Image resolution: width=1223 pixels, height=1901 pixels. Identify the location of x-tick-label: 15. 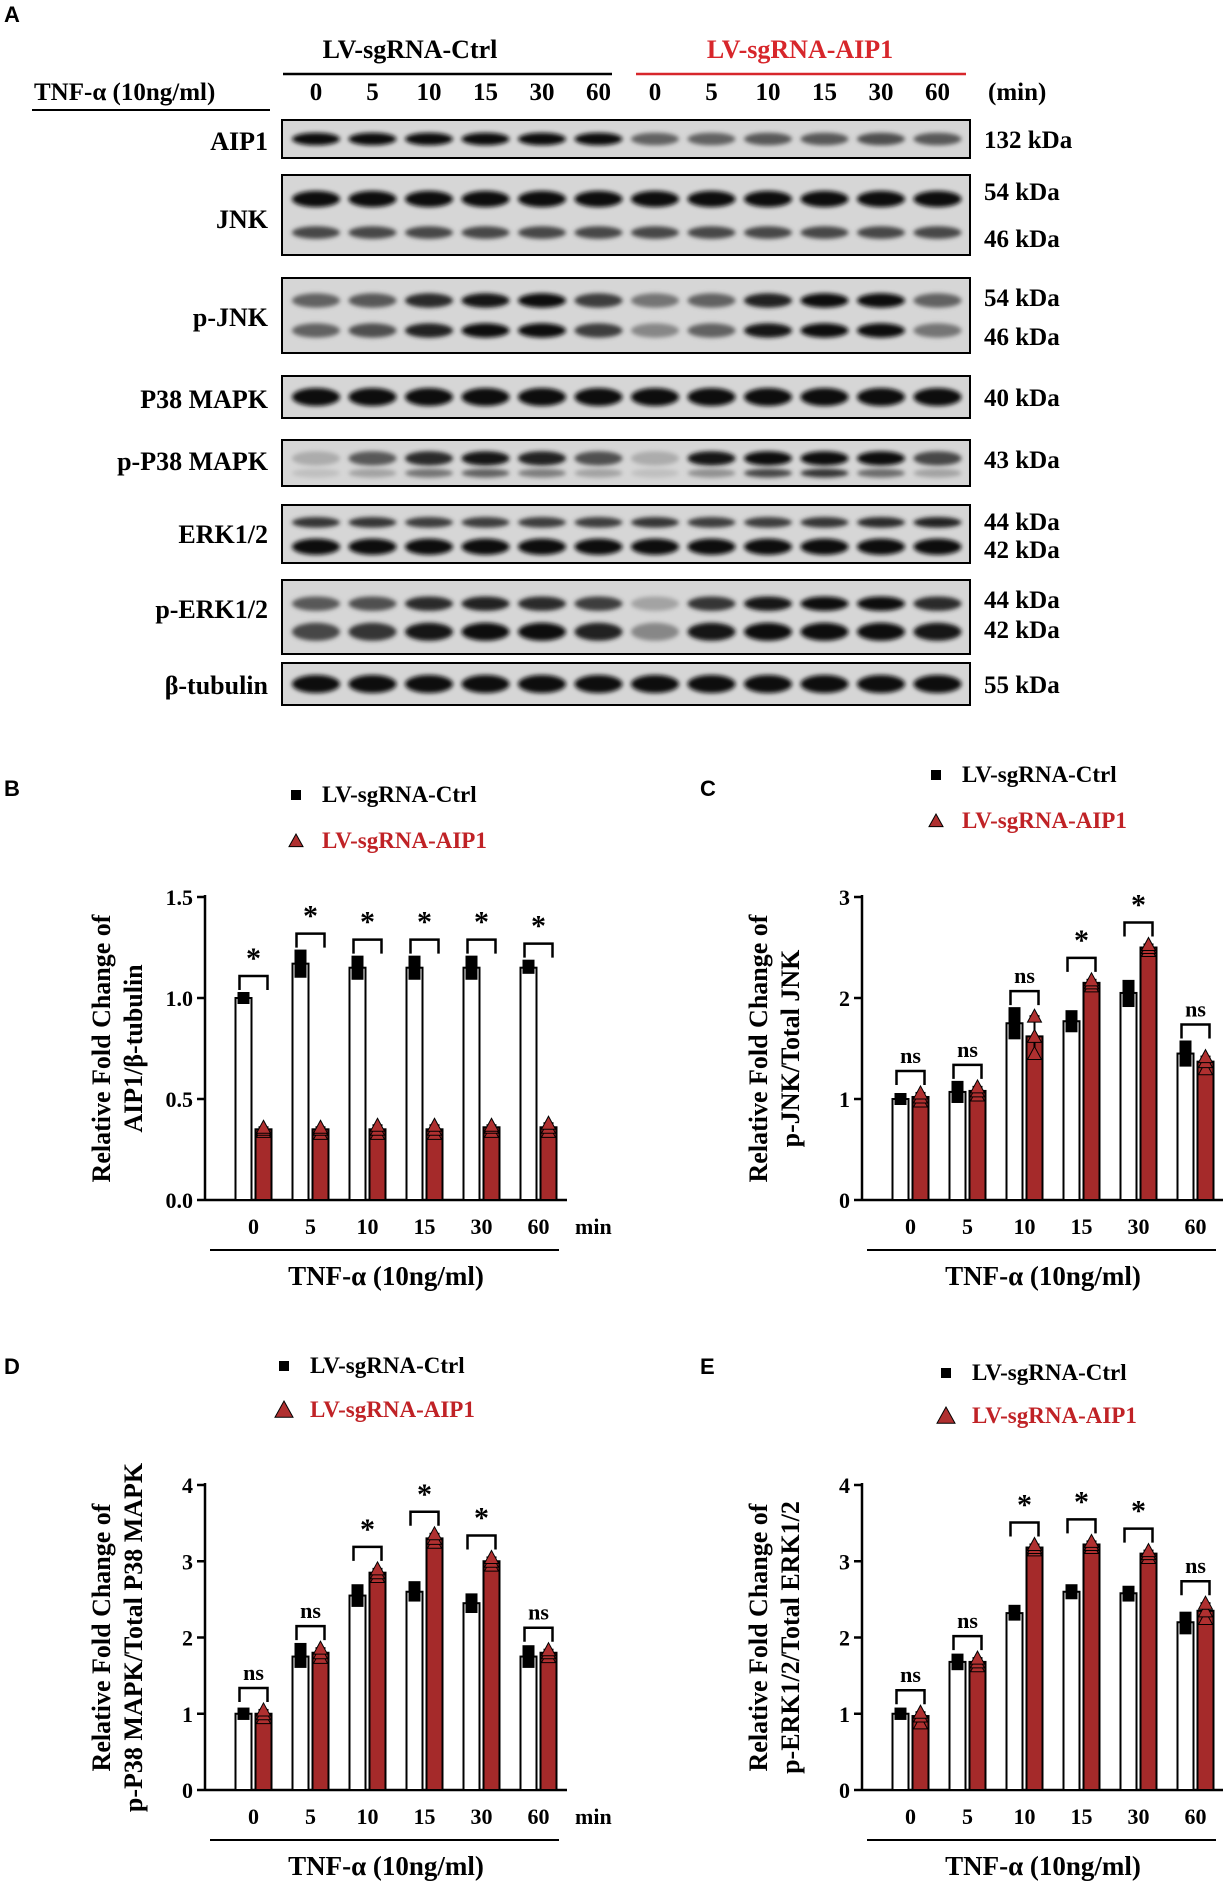
(1082, 1226).